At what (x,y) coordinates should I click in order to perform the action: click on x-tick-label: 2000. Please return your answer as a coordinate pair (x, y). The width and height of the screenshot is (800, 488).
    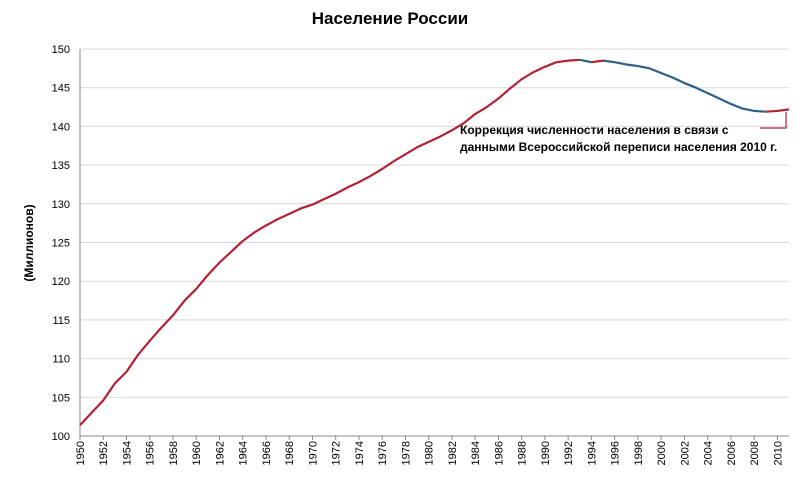
    Looking at the image, I should click on (662, 453).